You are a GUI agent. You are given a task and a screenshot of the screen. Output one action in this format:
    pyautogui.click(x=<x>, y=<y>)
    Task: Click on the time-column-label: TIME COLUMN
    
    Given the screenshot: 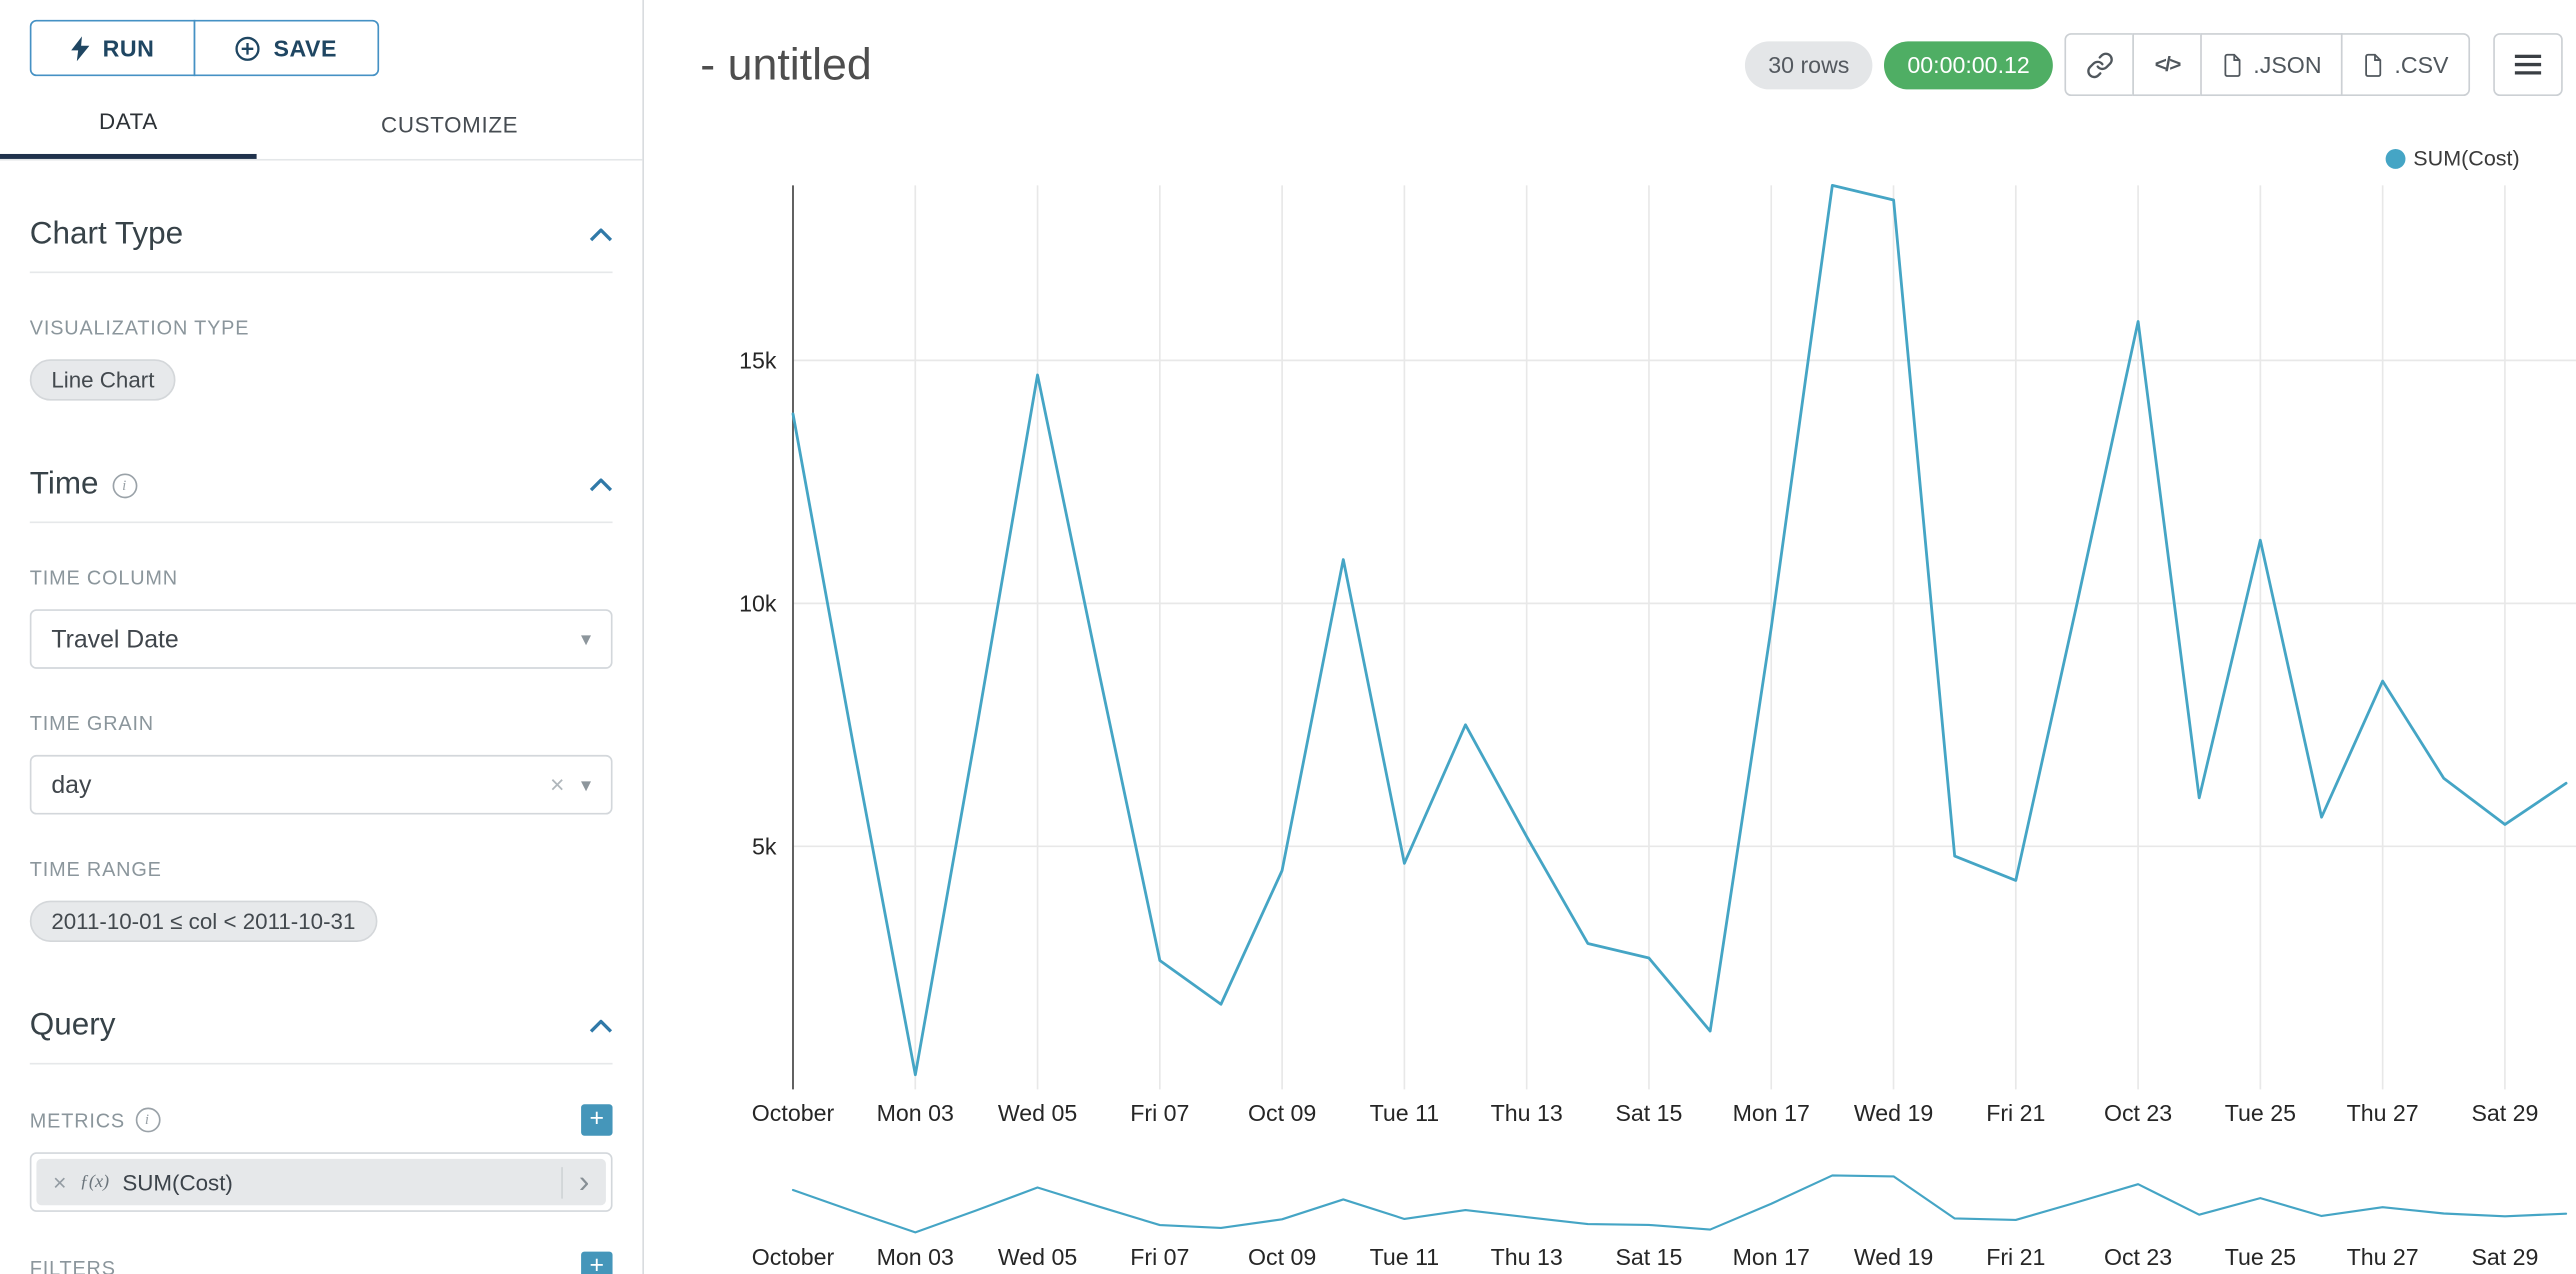 What is the action you would take?
    pyautogui.click(x=103, y=578)
    